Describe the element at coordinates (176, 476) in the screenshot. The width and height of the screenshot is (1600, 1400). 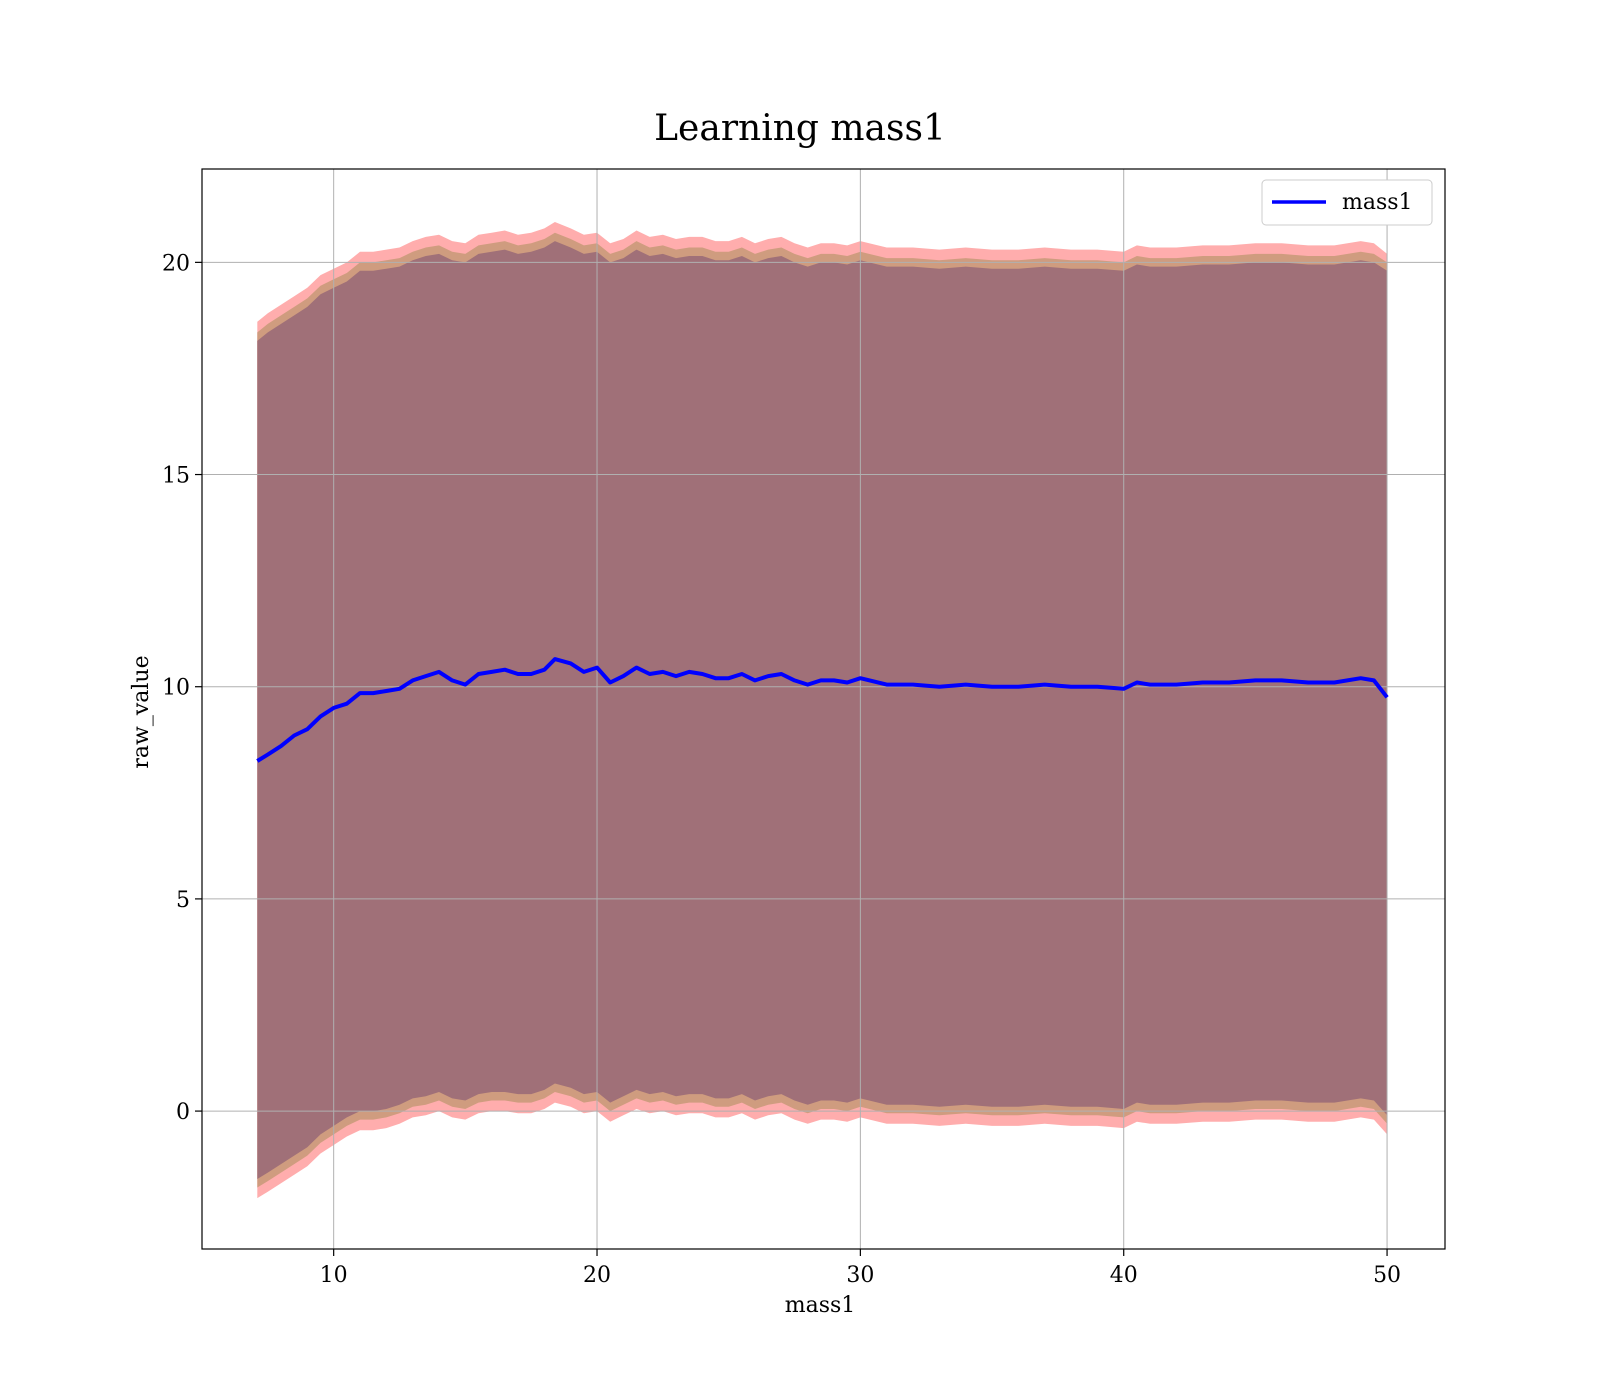
I see `y-tick-label: 15` at that location.